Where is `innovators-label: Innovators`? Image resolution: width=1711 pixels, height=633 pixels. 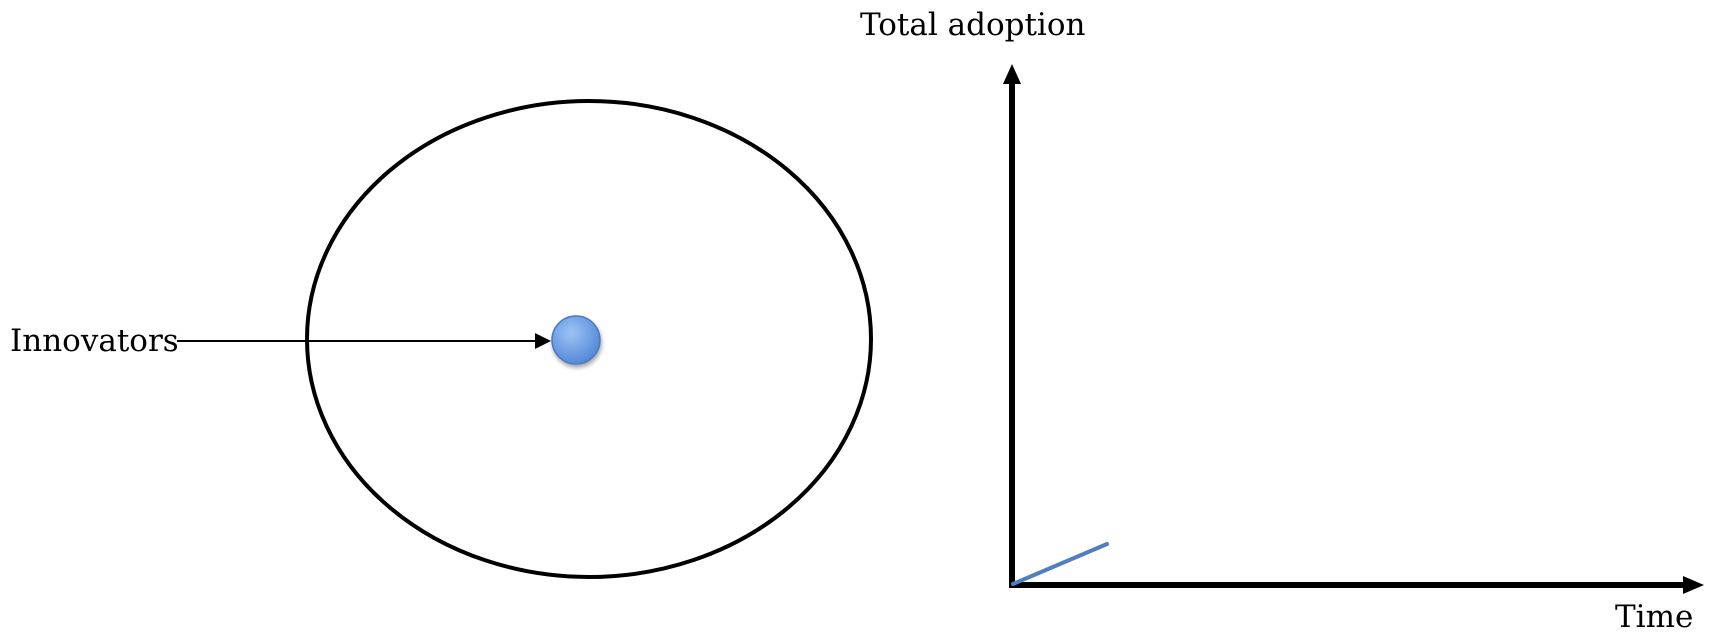
innovators-label: Innovators is located at coordinates (94, 341).